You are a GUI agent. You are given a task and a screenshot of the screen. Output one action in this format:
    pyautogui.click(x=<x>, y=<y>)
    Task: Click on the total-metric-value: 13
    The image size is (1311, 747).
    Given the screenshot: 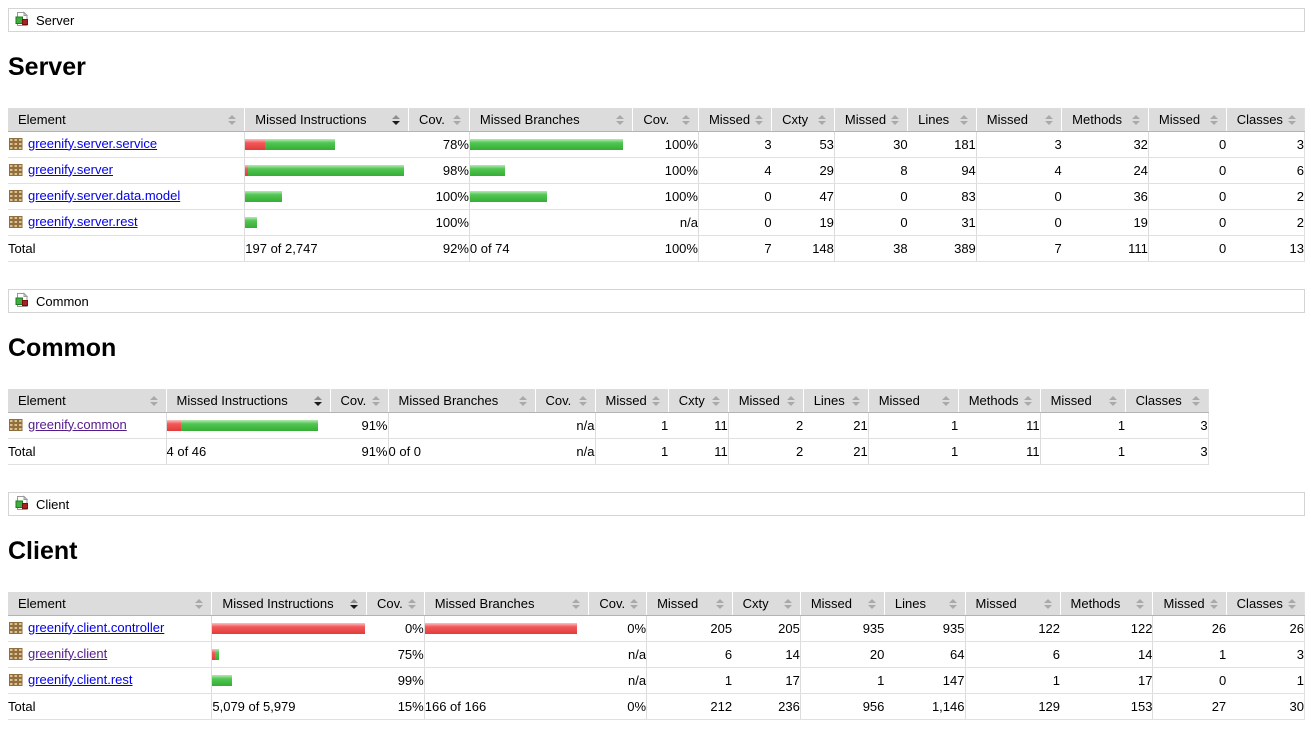 What is the action you would take?
    pyautogui.click(x=1265, y=248)
    